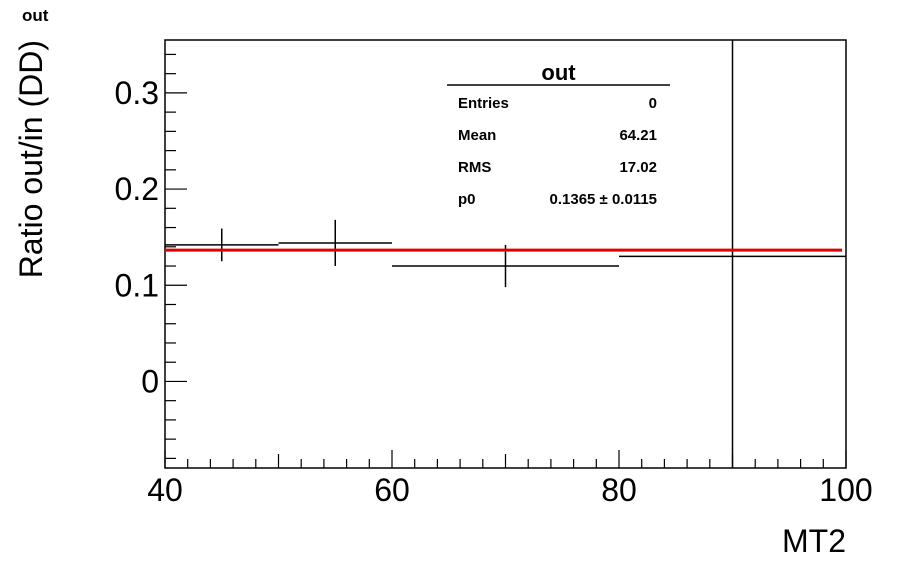  I want to click on y-tick-label: 0, so click(150, 381).